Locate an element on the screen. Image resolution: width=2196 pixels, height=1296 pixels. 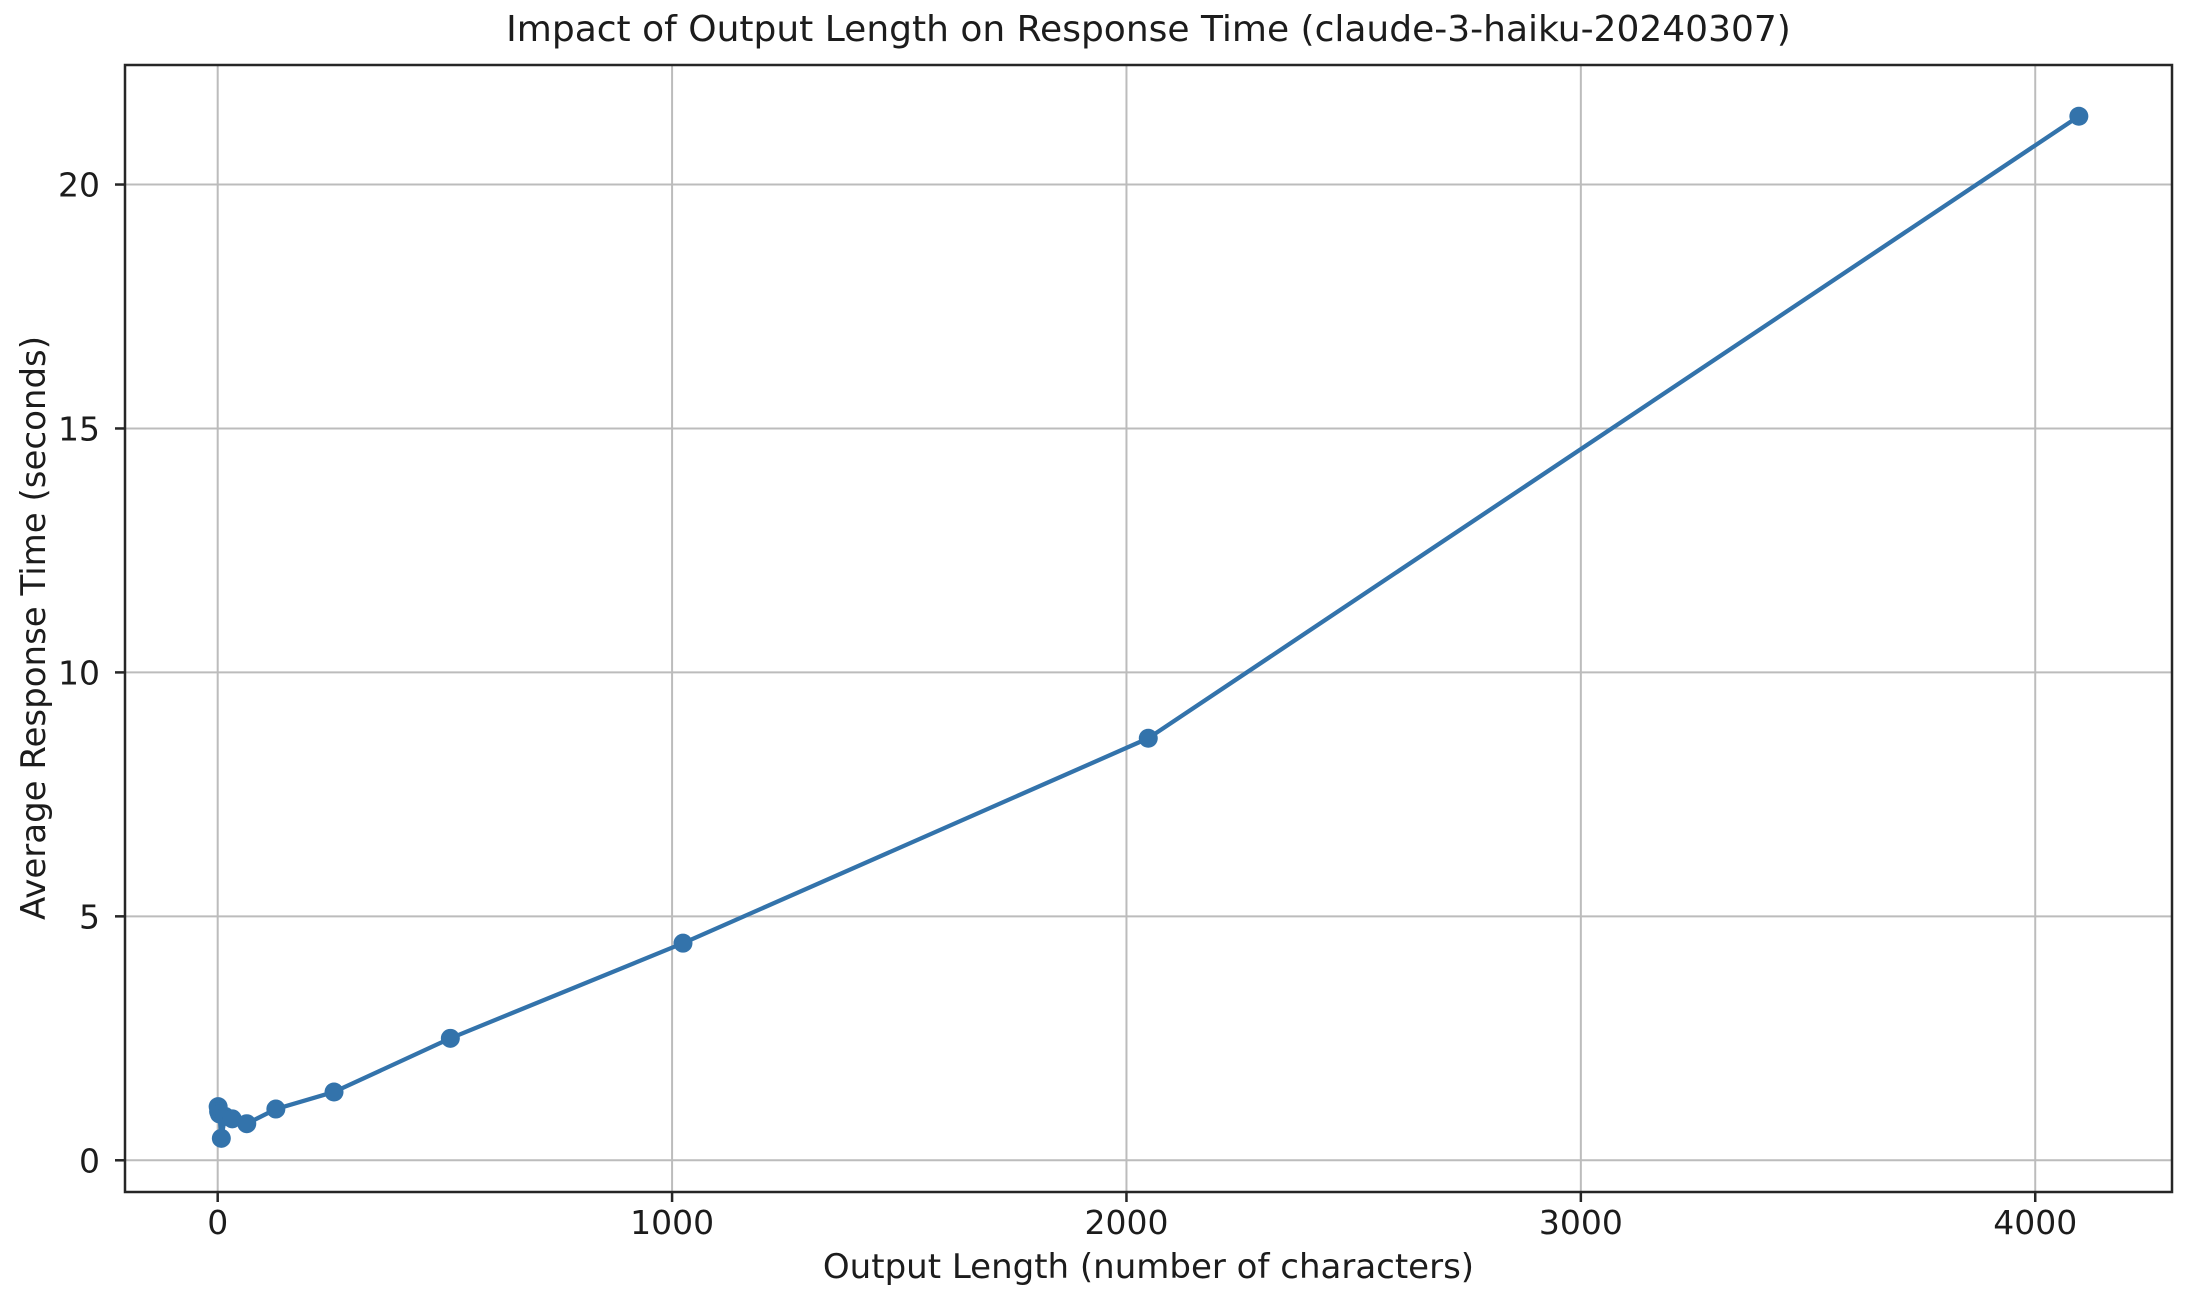
x-tick-label: 3000 is located at coordinates (1581, 1222).